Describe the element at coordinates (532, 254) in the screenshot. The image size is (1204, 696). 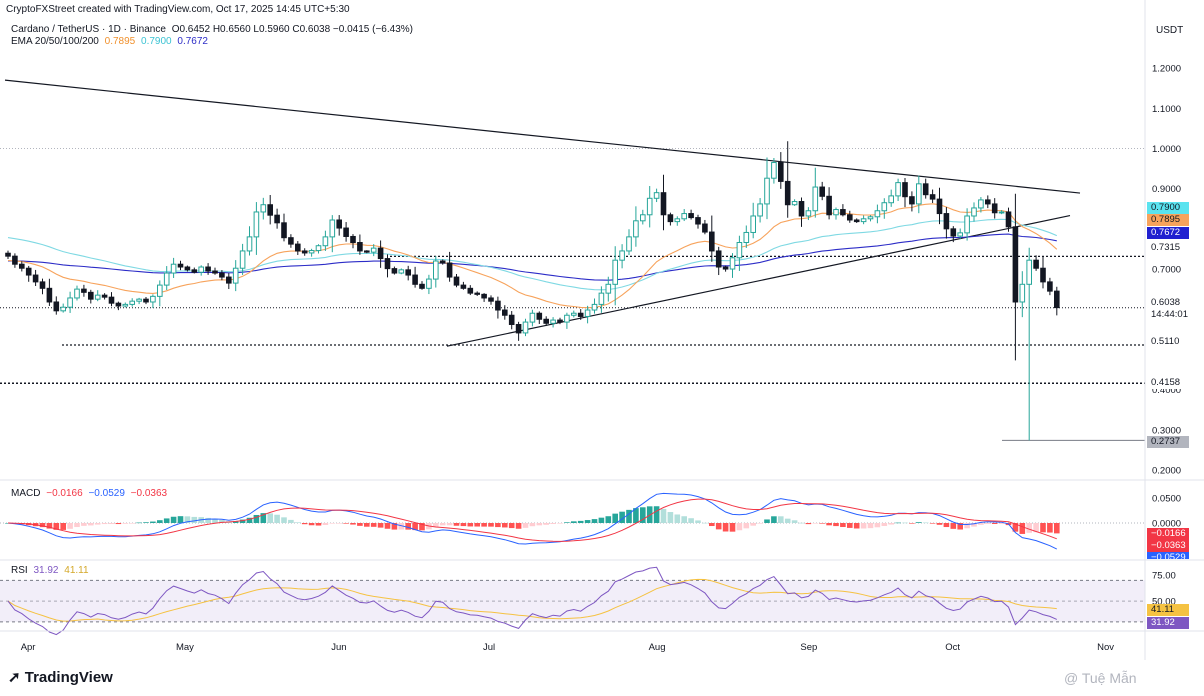
I see `ema50-line` at that location.